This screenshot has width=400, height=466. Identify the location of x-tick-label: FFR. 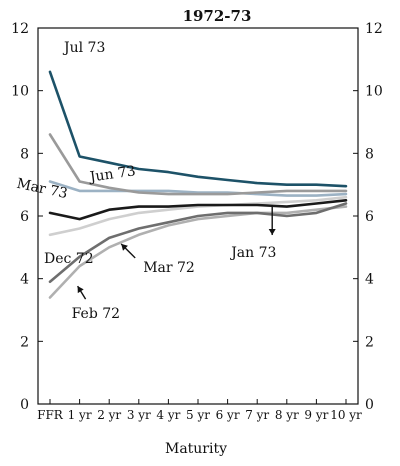
(50, 415).